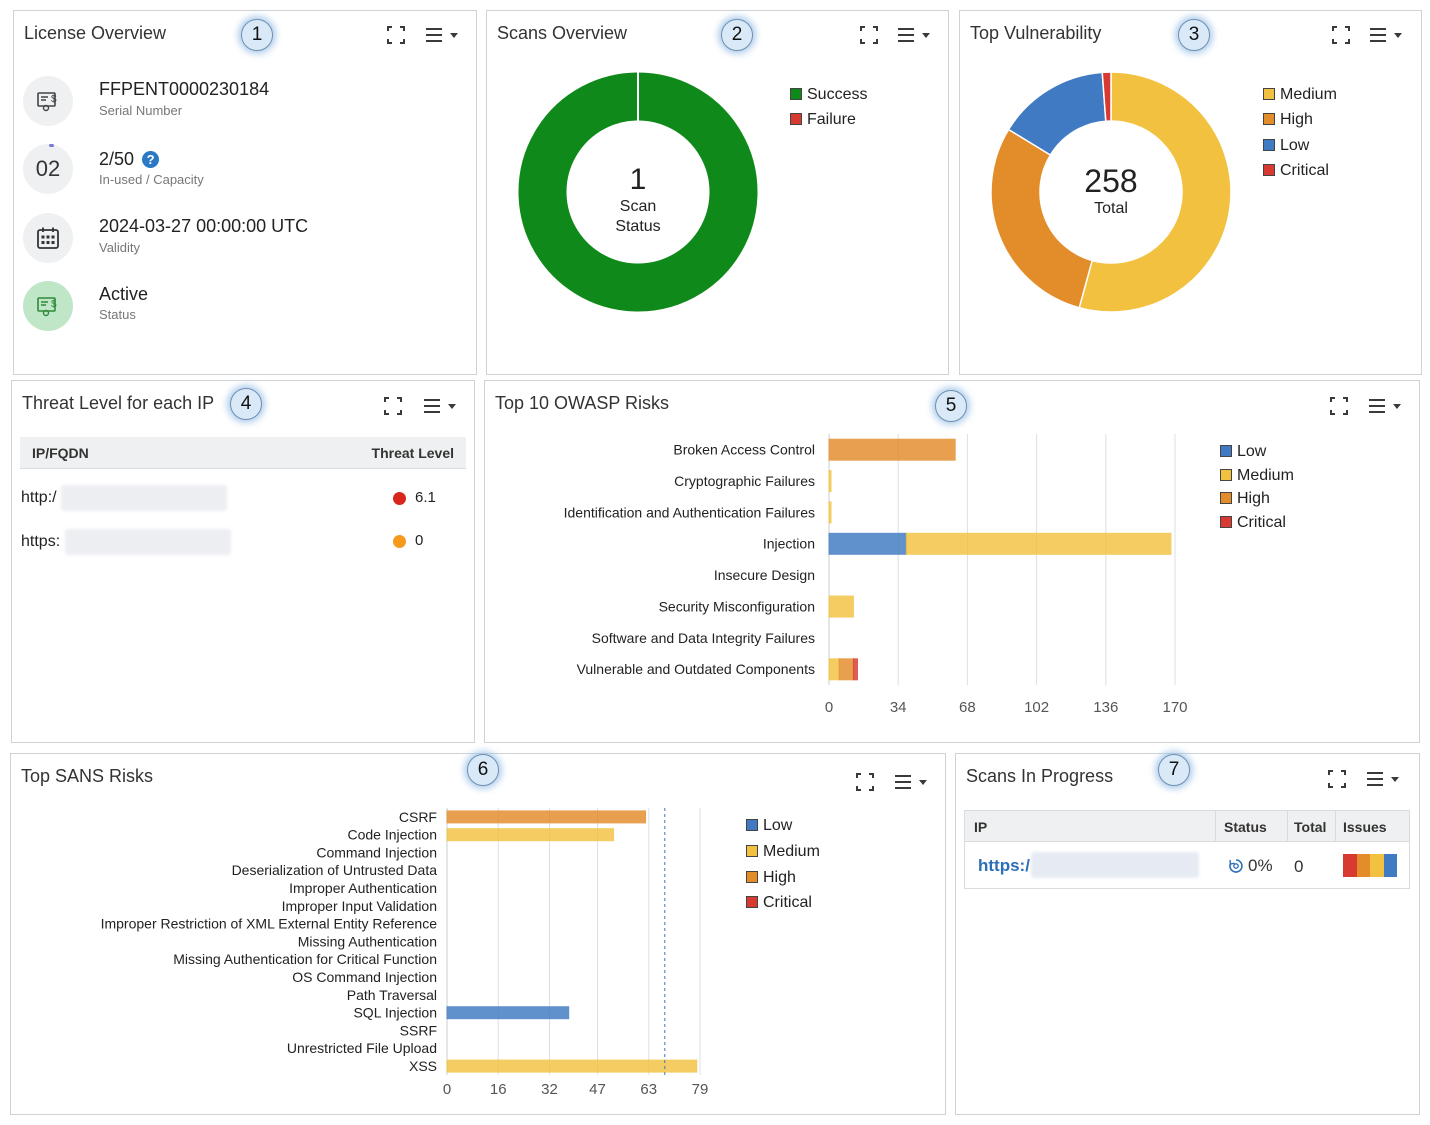 This screenshot has width=1430, height=1125. What do you see at coordinates (60, 453) in the screenshot?
I see `column-header-ip: IP/FQDN` at bounding box center [60, 453].